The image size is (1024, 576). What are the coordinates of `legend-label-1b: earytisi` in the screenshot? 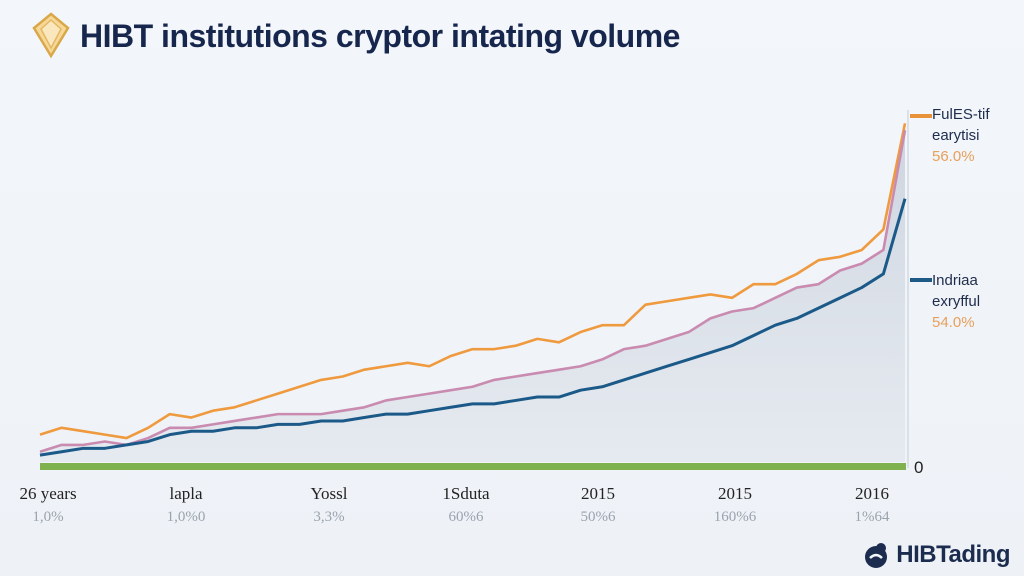 It's located at (956, 135).